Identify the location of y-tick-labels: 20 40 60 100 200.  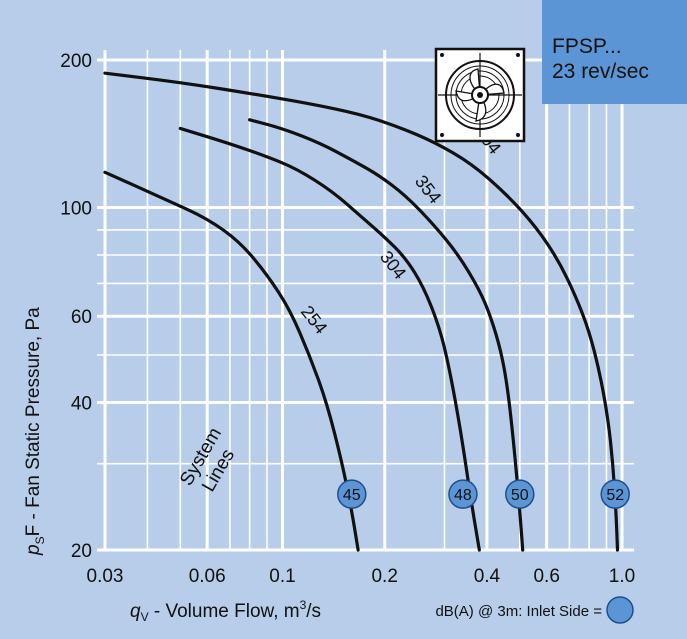
(76, 306).